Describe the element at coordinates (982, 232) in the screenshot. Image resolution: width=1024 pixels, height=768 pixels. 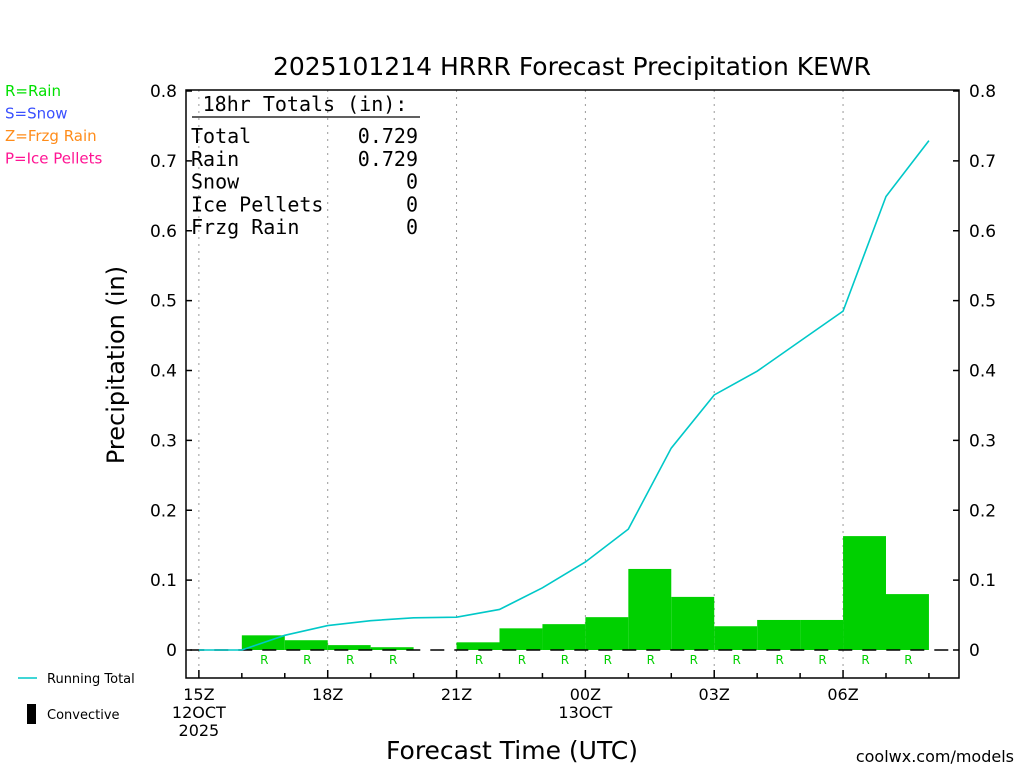
I see `y-tick-label-right: 0.6` at that location.